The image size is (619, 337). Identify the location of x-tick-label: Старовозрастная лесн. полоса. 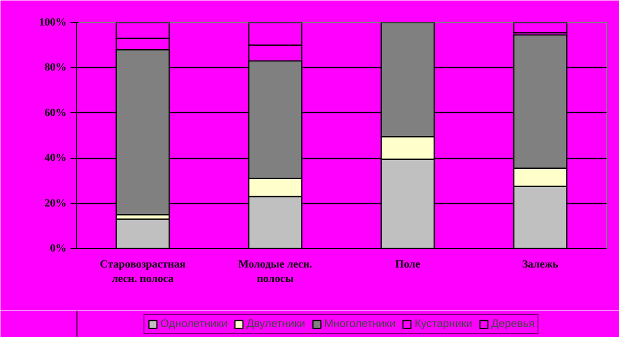
(143, 271).